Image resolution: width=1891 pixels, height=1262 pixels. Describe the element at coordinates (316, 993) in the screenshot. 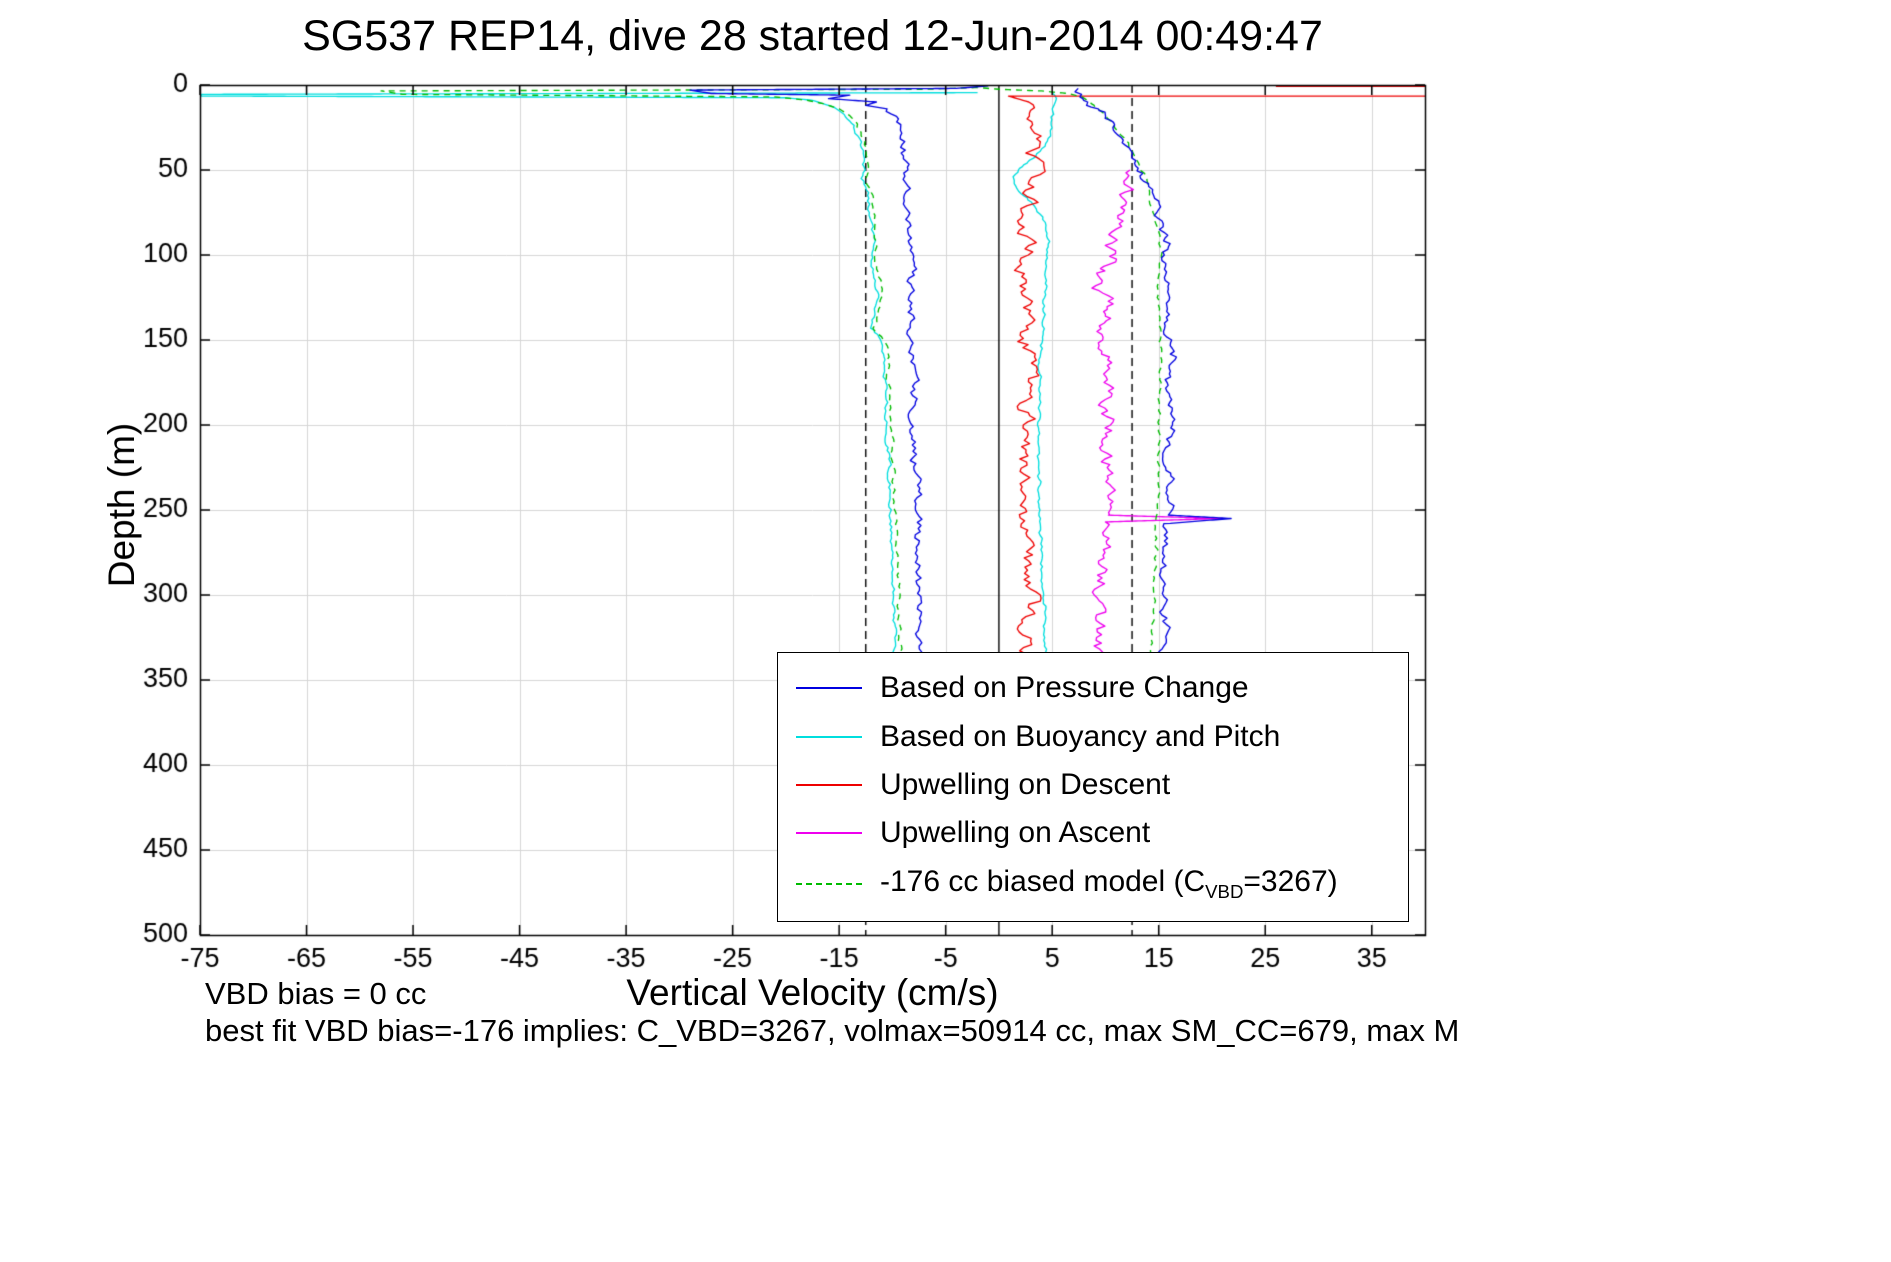

I see `vbd-bias-note: VBD bias = 0 cc` at that location.